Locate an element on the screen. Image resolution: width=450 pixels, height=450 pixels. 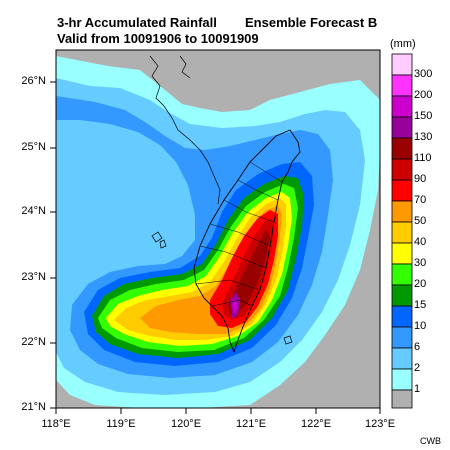
rain-150mm-area is located at coordinates (235, 306).